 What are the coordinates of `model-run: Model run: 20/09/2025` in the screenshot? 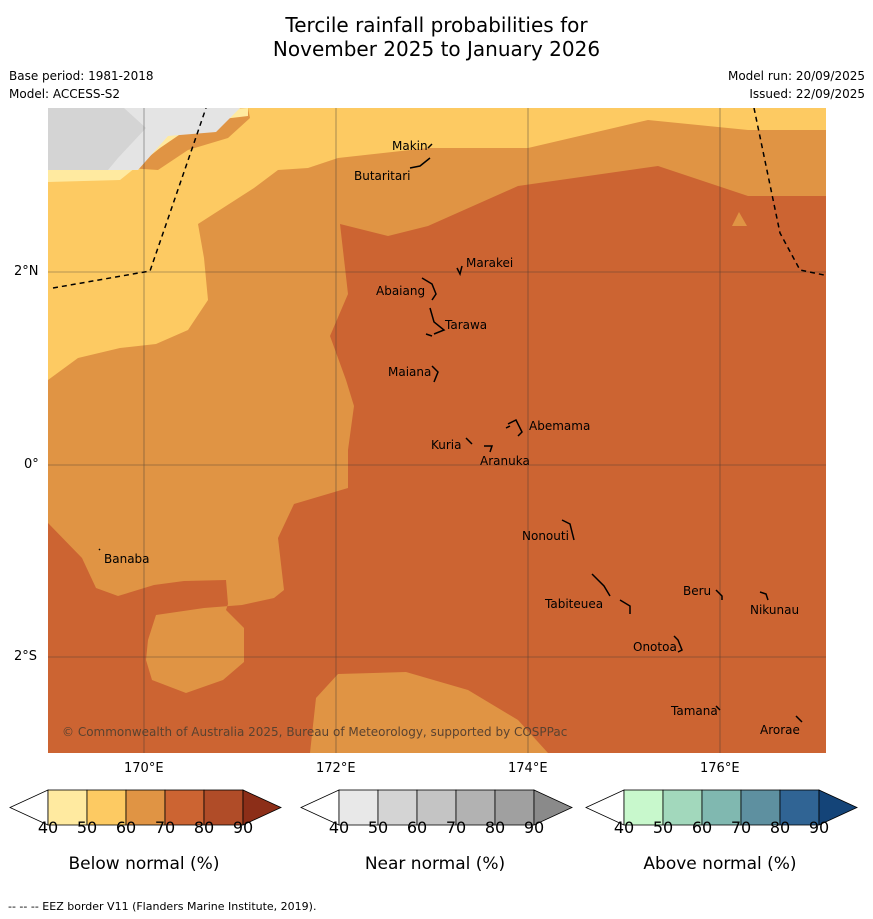 It's located at (796, 76).